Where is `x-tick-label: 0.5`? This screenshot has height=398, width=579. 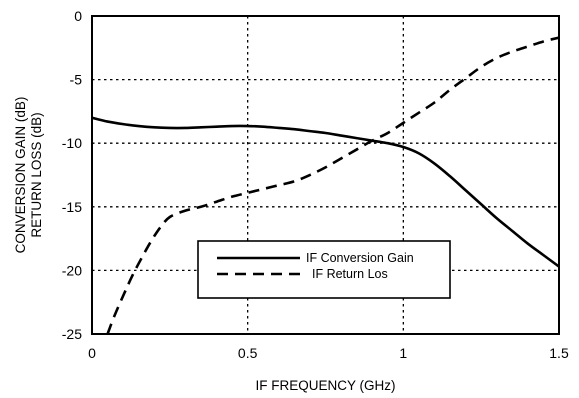
x-tick-label: 0.5 is located at coordinates (248, 353).